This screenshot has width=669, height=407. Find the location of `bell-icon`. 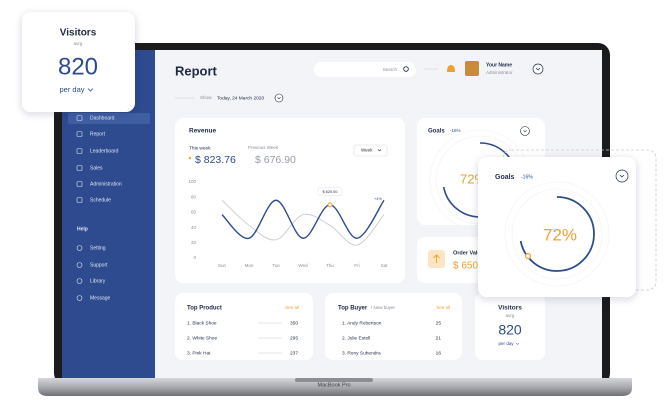

bell-icon is located at coordinates (451, 68).